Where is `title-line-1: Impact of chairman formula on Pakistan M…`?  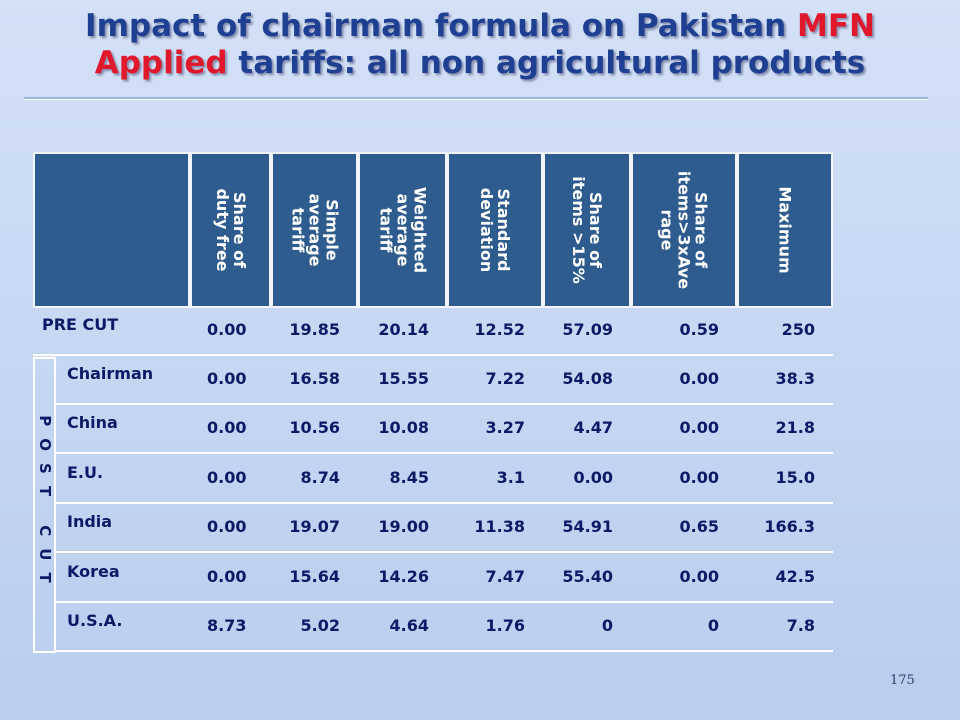
title-line-1: Impact of chairman formula on Pakistan M… is located at coordinates (480, 26).